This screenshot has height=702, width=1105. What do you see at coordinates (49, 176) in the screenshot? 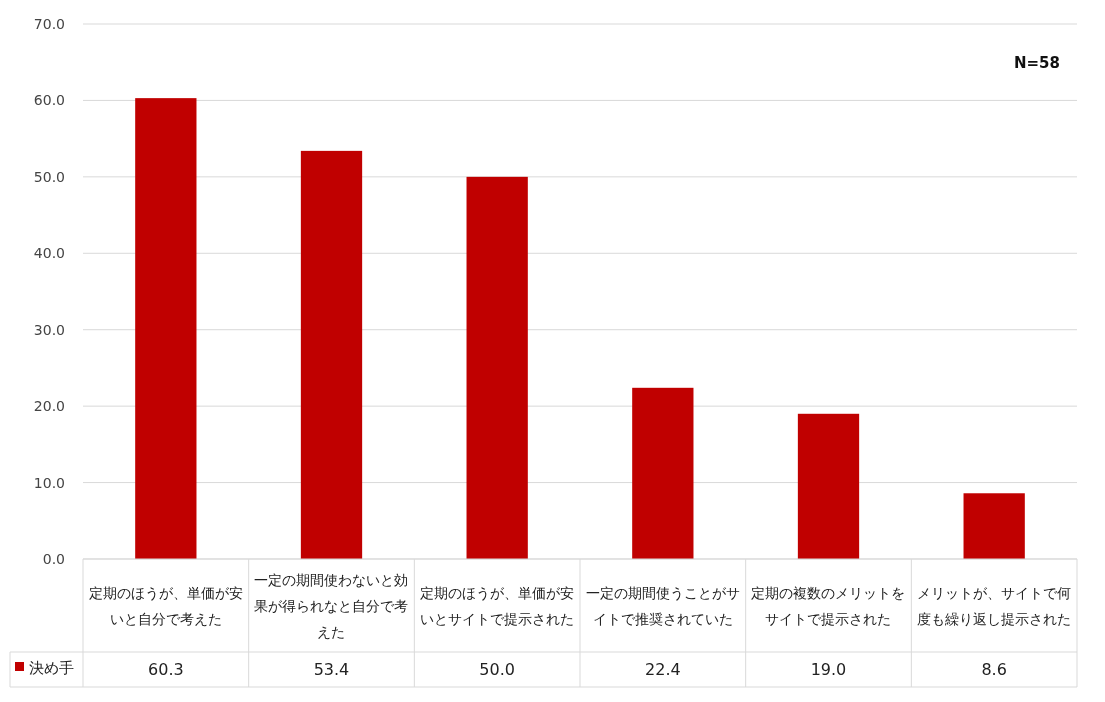
I see `y-tick-label: 50.0` at bounding box center [49, 176].